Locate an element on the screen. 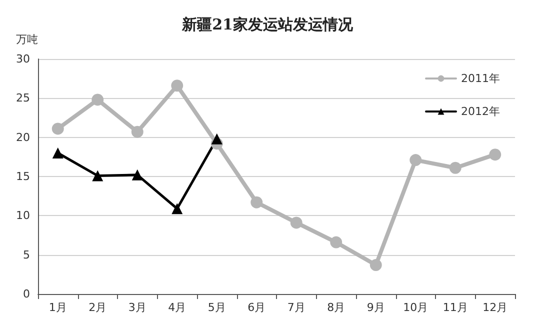 Image resolution: width=535 pixels, height=321 pixels. x-tick-label: 1月 is located at coordinates (57, 307).